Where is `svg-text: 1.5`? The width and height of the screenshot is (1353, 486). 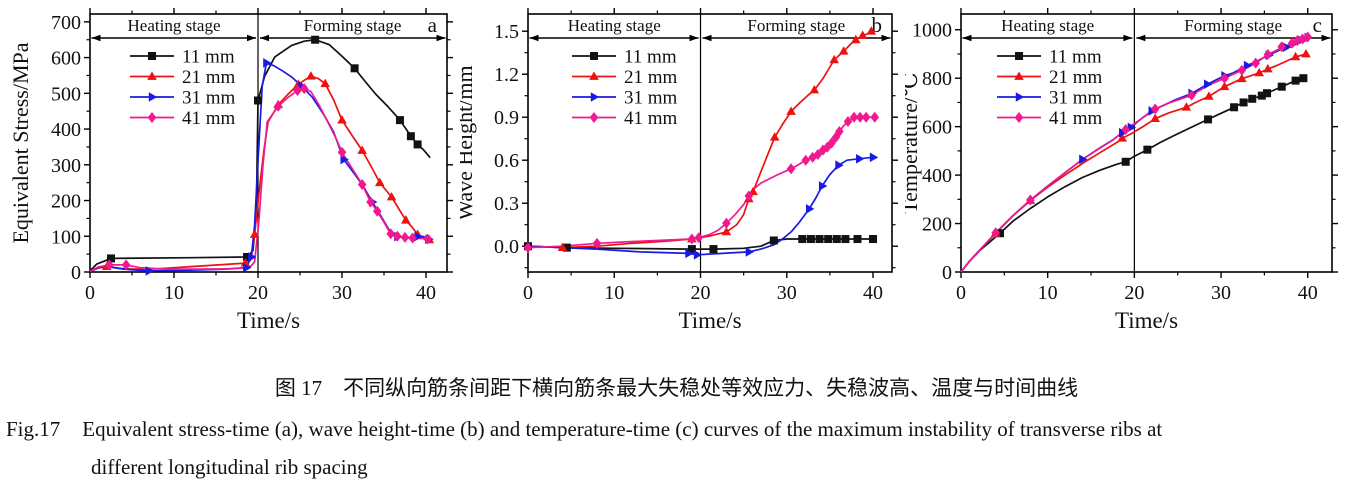 svg-text: 1.5 is located at coordinates (506, 32).